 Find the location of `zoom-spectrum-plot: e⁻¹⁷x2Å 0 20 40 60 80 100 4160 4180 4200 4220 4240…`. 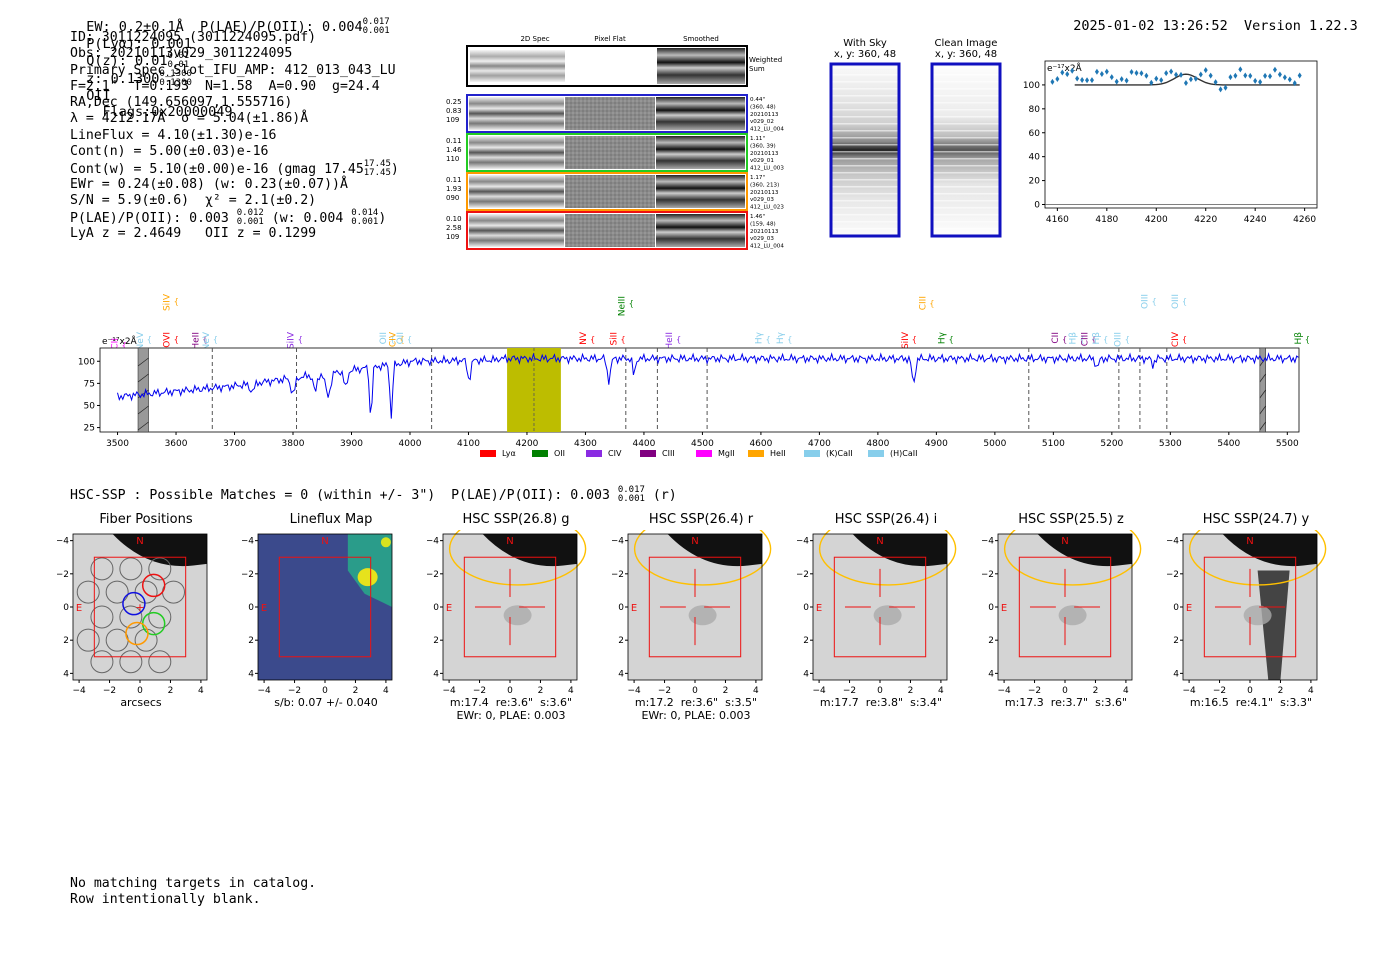

zoom-spectrum-plot: e⁻¹⁷x2Å 0 20 40 60 80 100 4160 4180 4200 4220 4240… is located at coordinates (1170, 142).